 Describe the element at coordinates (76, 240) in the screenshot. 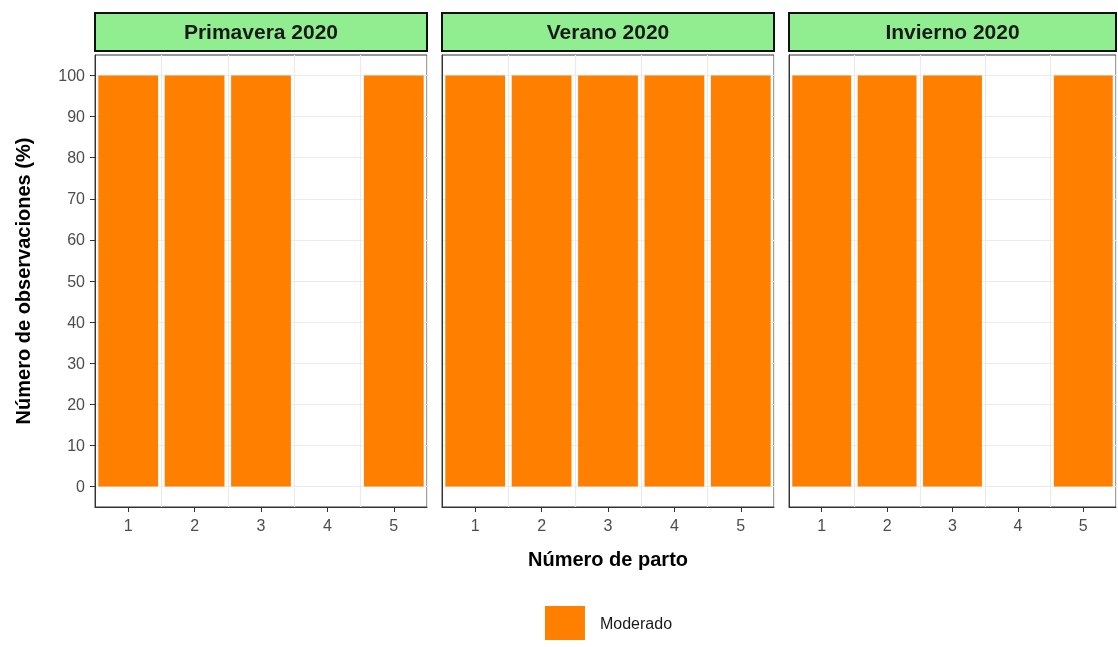

I see `y-tick-label: 60` at that location.